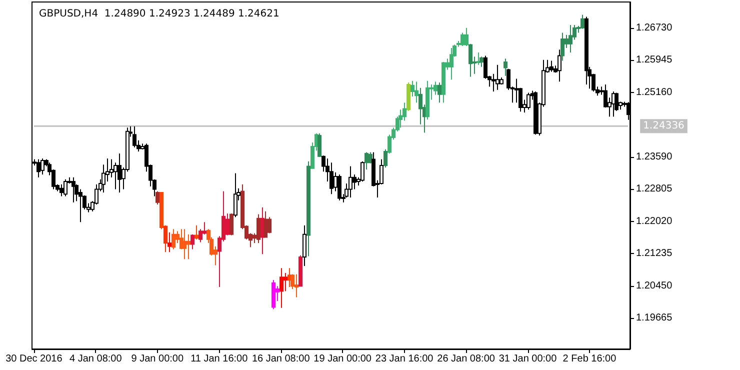  What do you see at coordinates (654, 60) in the screenshot?
I see `y-tick-label: 1.25945` at bounding box center [654, 60].